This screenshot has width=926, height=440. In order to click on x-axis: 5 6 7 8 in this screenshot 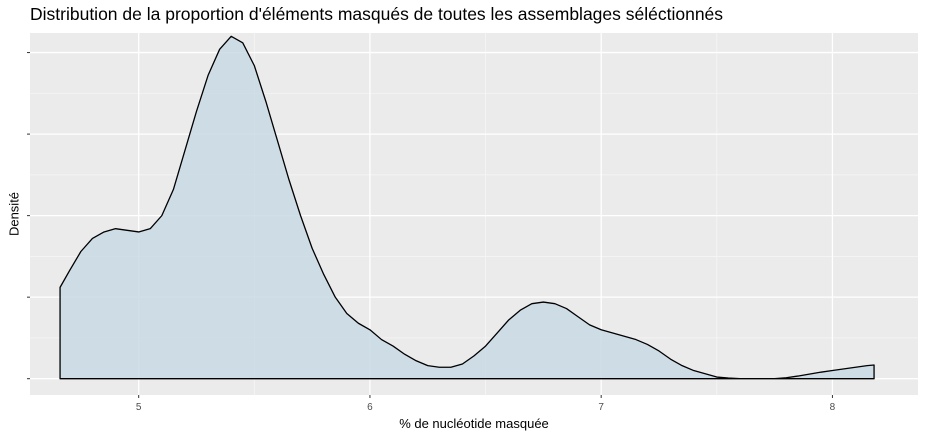, I will do `click(486, 404)`.